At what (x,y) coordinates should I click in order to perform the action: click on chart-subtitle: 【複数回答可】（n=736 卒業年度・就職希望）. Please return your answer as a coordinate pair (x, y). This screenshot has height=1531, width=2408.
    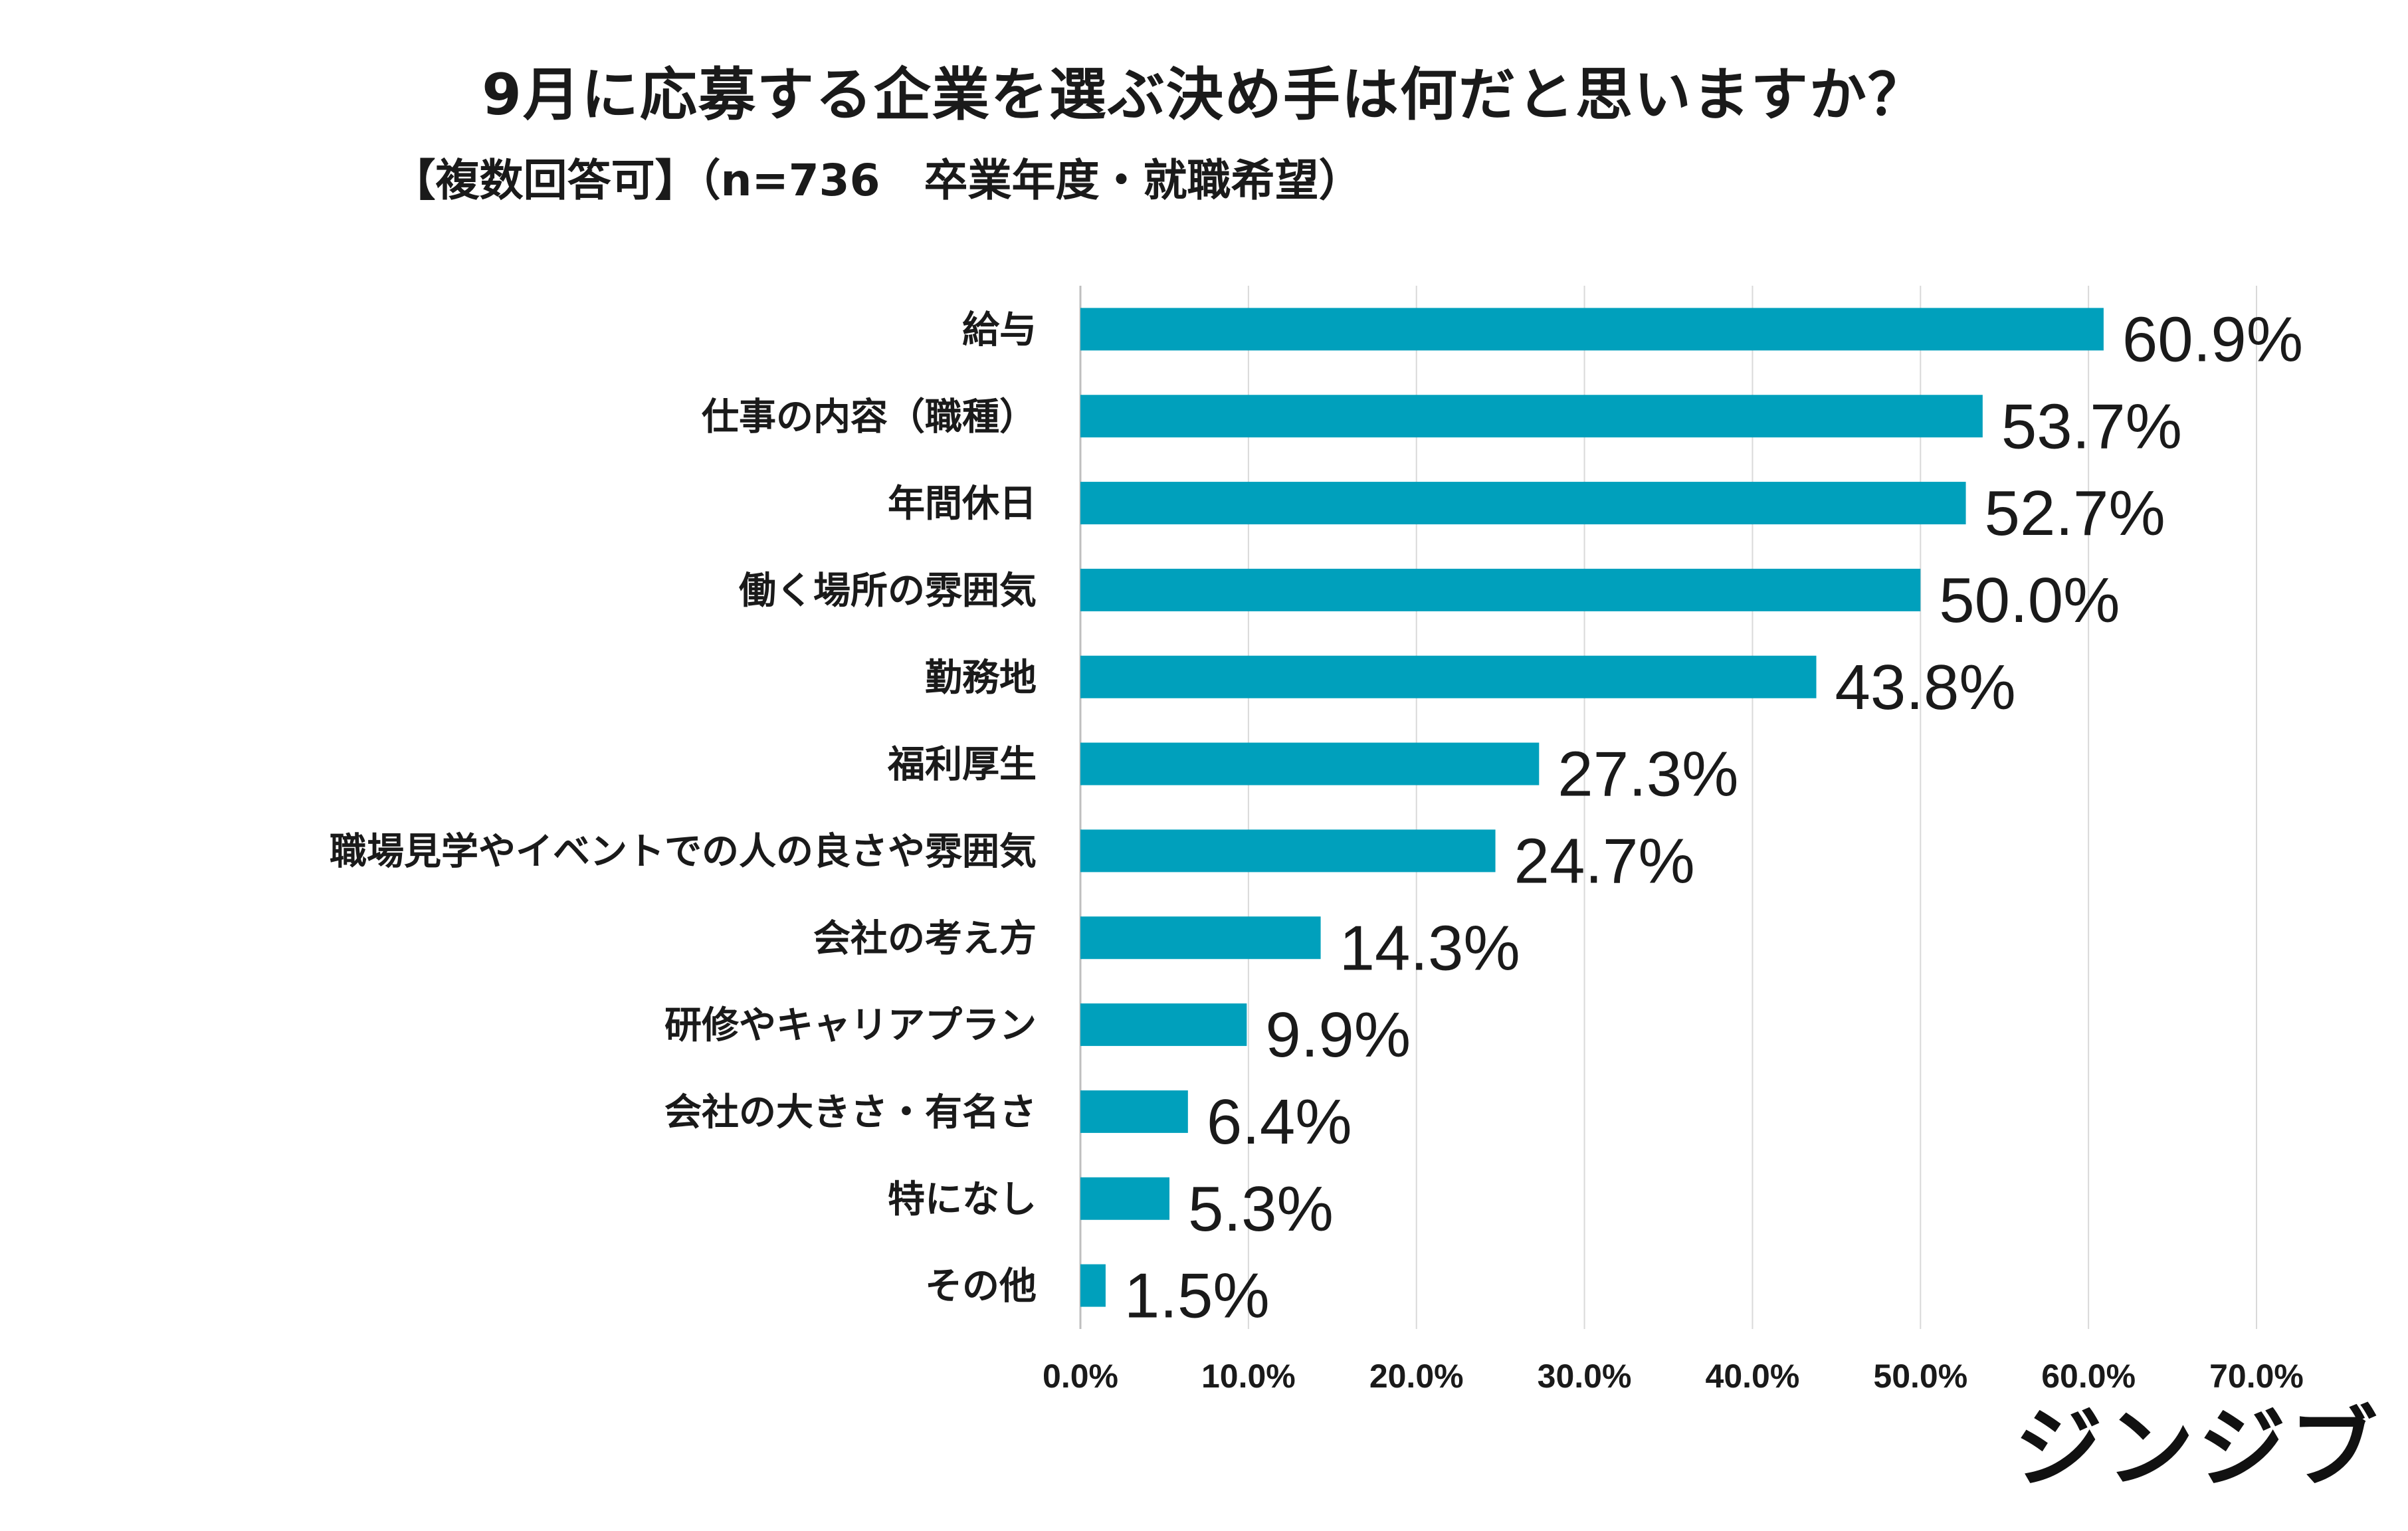
    Looking at the image, I should click on (877, 180).